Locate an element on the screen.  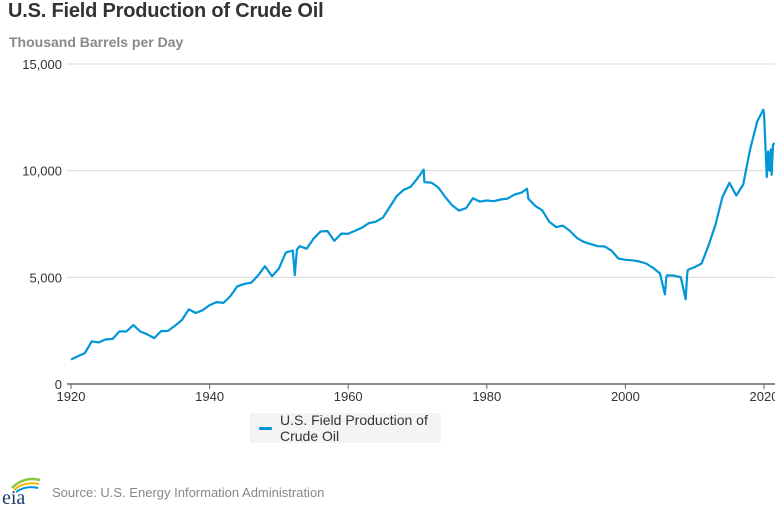
eia-logo: eia is located at coordinates (21, 491).